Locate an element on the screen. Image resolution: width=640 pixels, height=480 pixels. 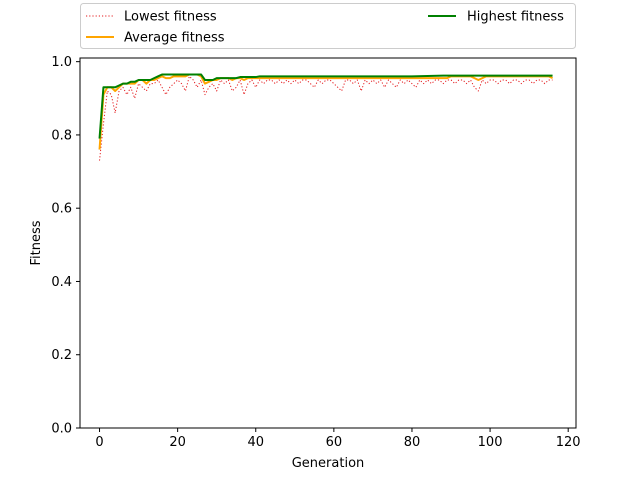
x-tick-label: 0 is located at coordinates (99, 442).